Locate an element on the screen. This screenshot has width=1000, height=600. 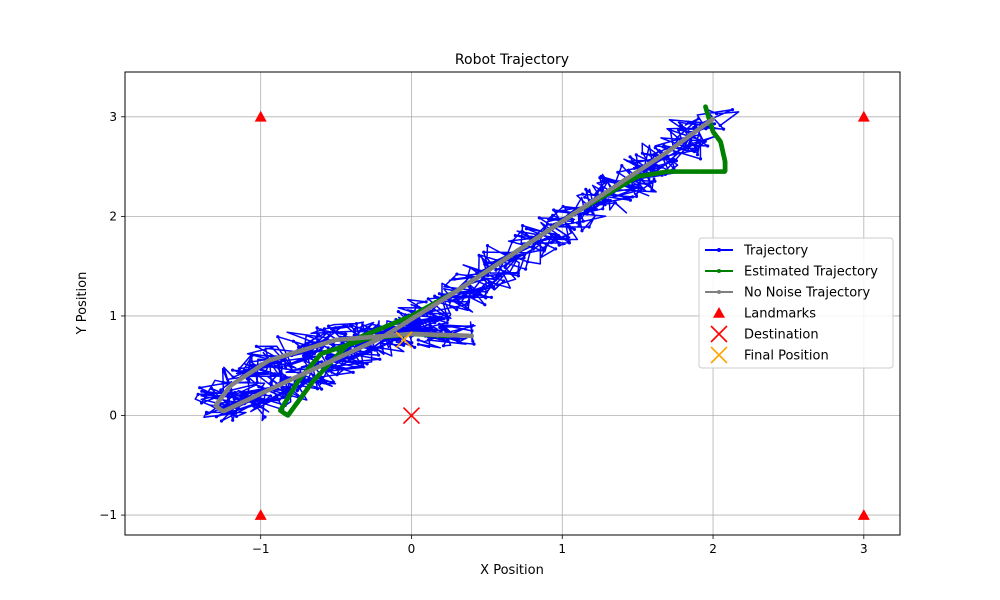
legend-final-position-label: Final Position is located at coordinates (786, 356).